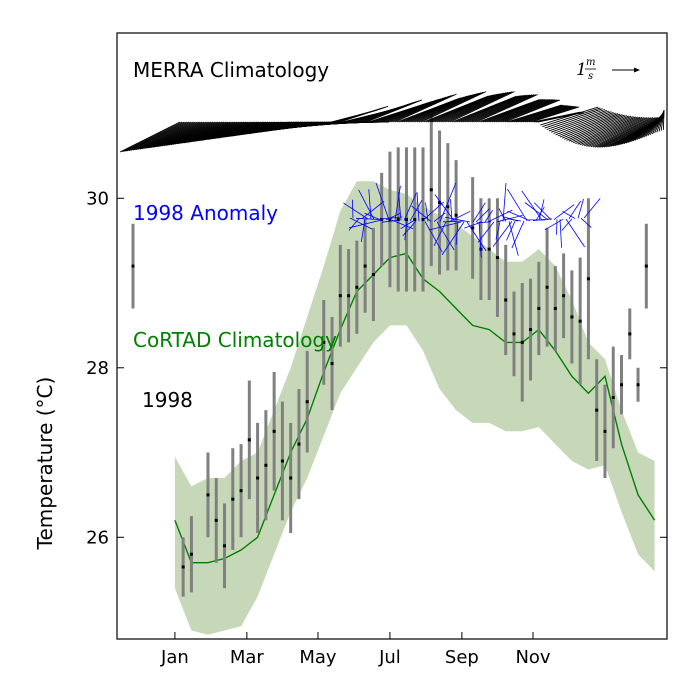  I want to click on legend-sample-point, so click(133, 266).